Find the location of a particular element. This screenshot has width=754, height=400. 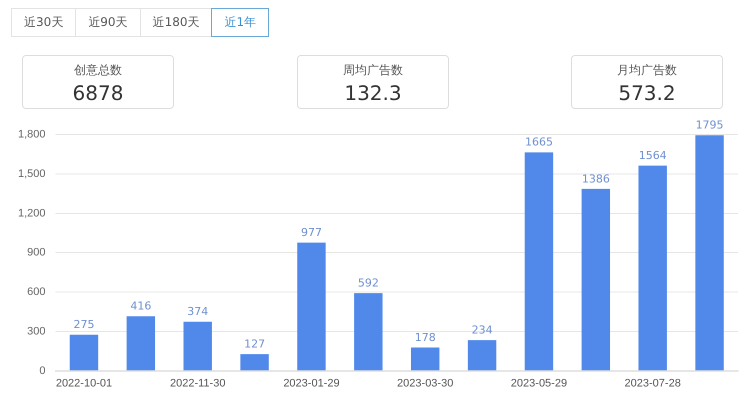

text: 近30天 is located at coordinates (43, 22).